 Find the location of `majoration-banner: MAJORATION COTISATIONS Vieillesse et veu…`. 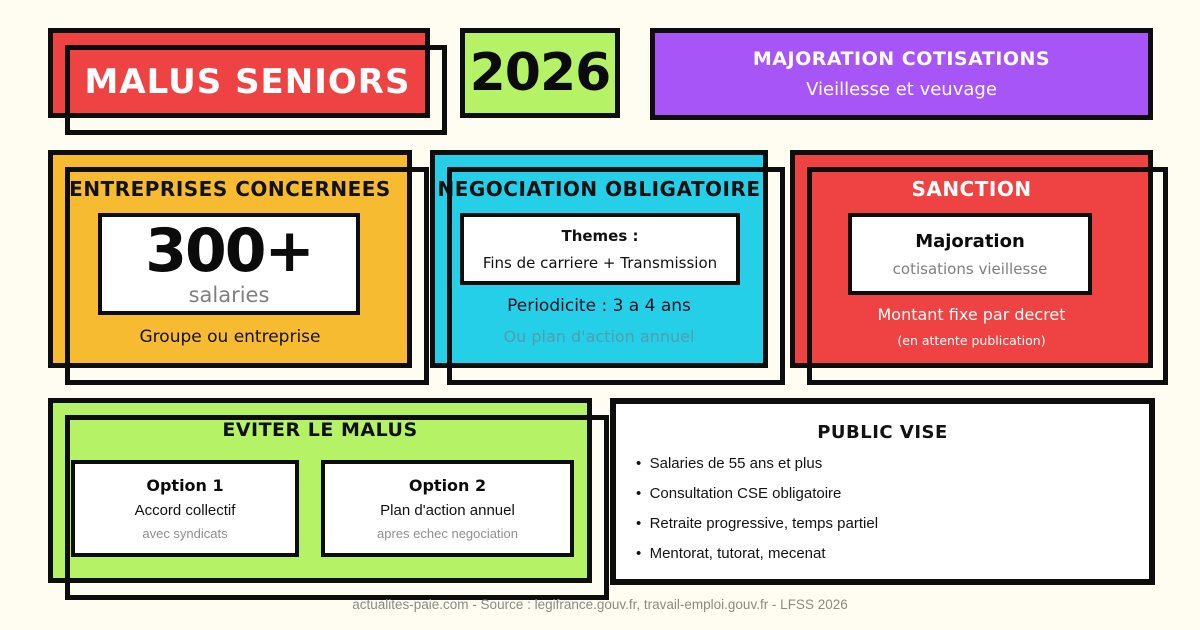

majoration-banner: MAJORATION COTISATIONS Vieillesse et veu… is located at coordinates (901, 74).